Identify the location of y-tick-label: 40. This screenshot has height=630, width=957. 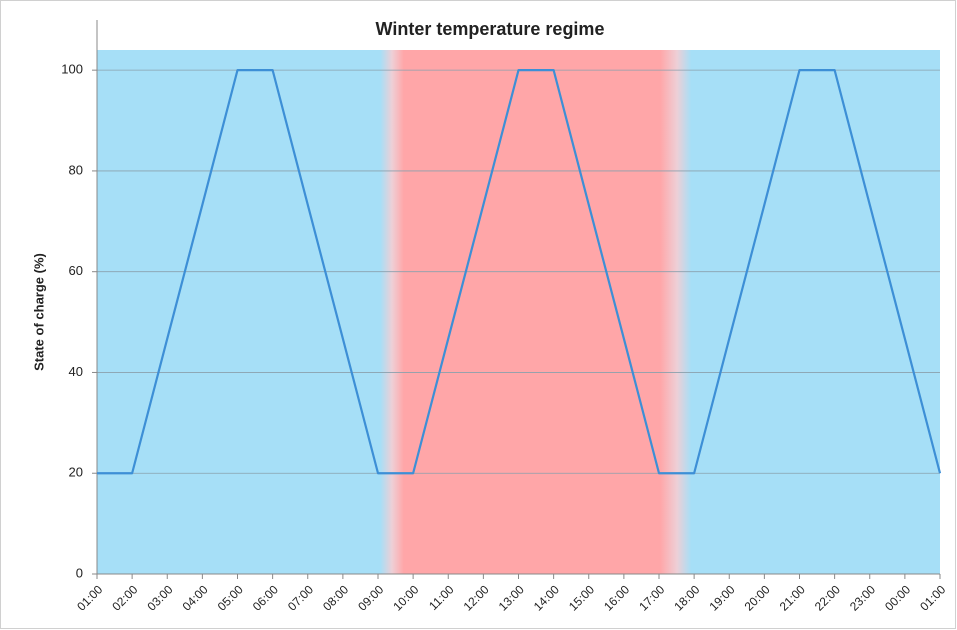
(76, 371).